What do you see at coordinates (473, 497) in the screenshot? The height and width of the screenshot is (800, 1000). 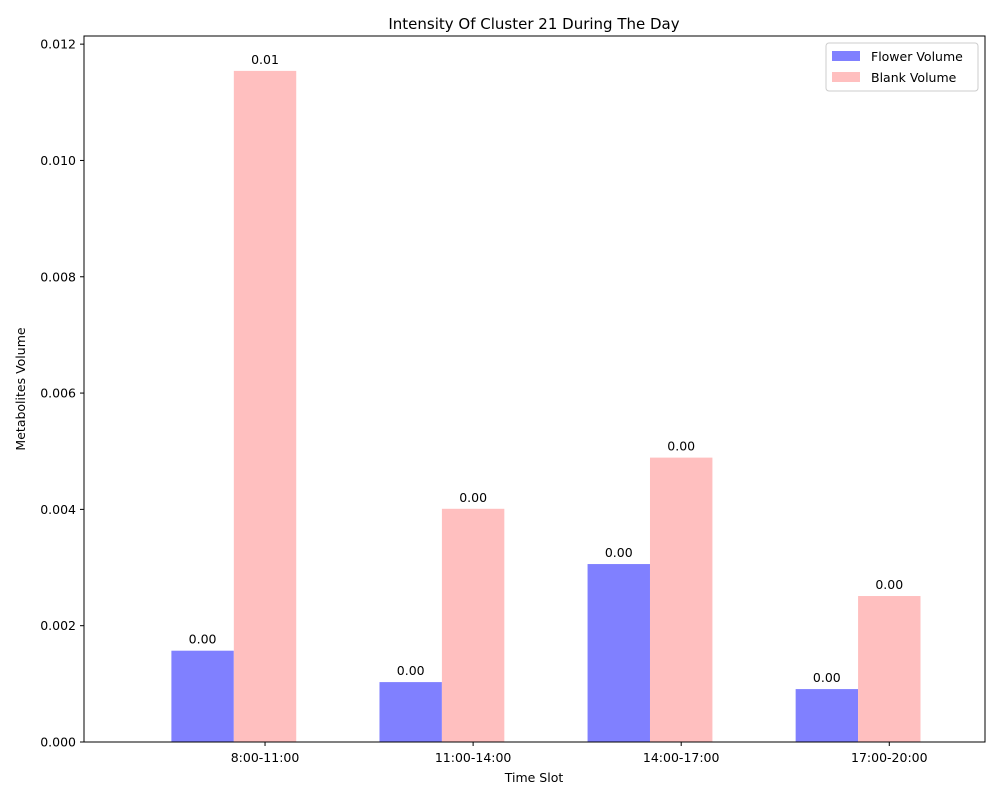 I see `data-label-blank-1: 0.00` at bounding box center [473, 497].